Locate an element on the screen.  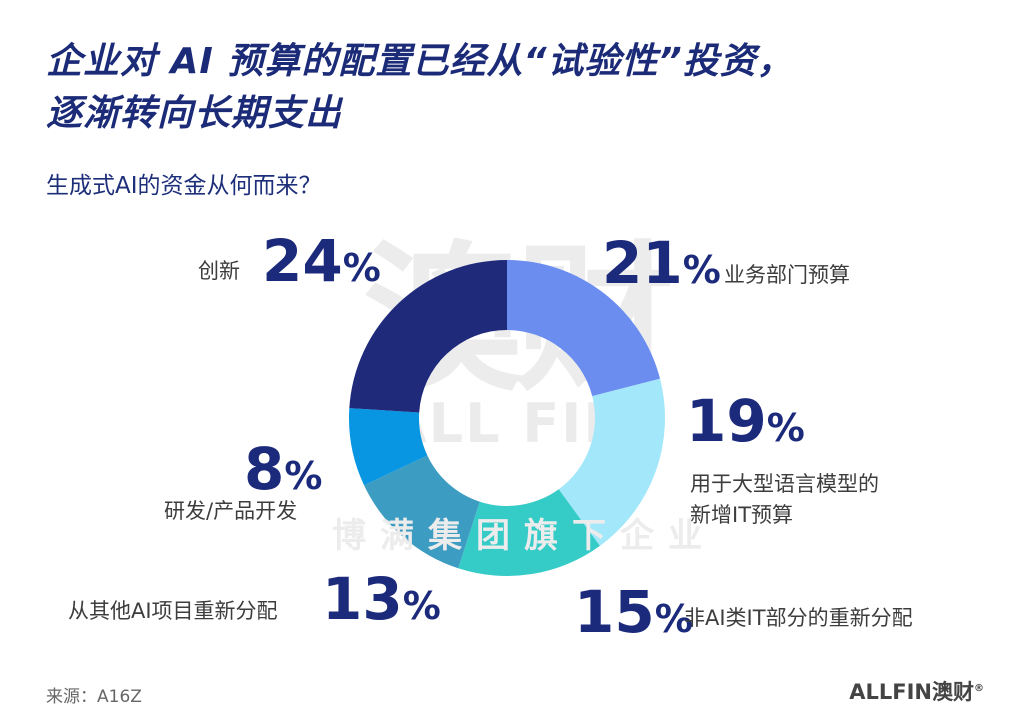
source-note: 来源：A16Z is located at coordinates (94, 697).